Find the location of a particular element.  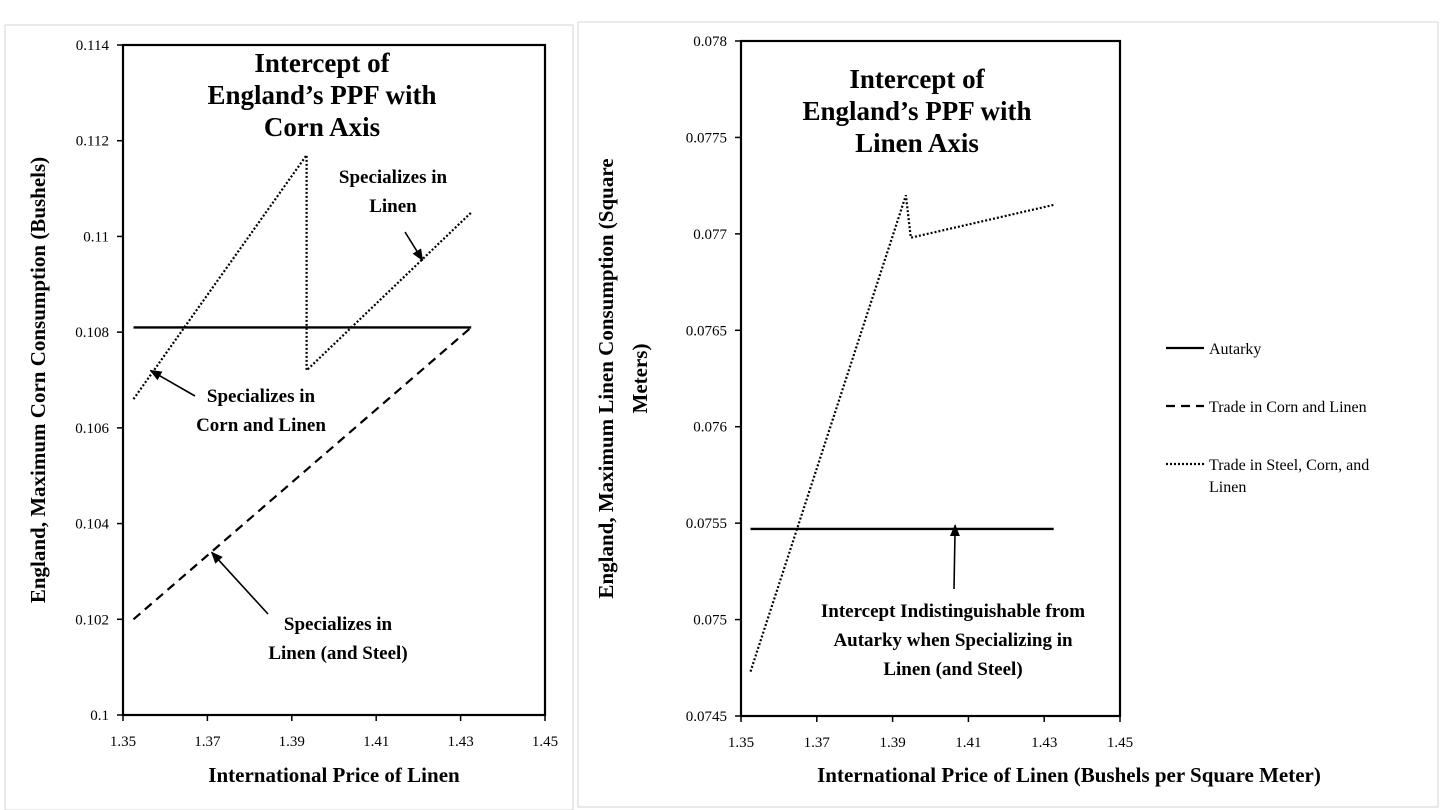

annotation-label: Specializes in Linen (and Steel) is located at coordinates (337, 639).